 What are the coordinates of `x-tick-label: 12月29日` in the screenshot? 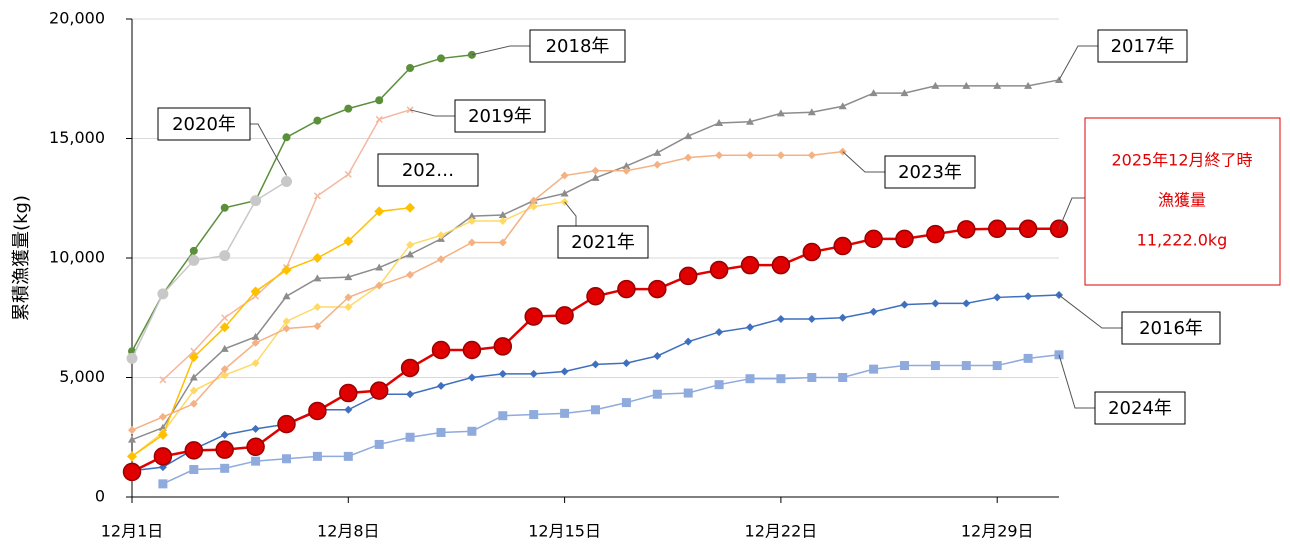 It's located at (997, 531).